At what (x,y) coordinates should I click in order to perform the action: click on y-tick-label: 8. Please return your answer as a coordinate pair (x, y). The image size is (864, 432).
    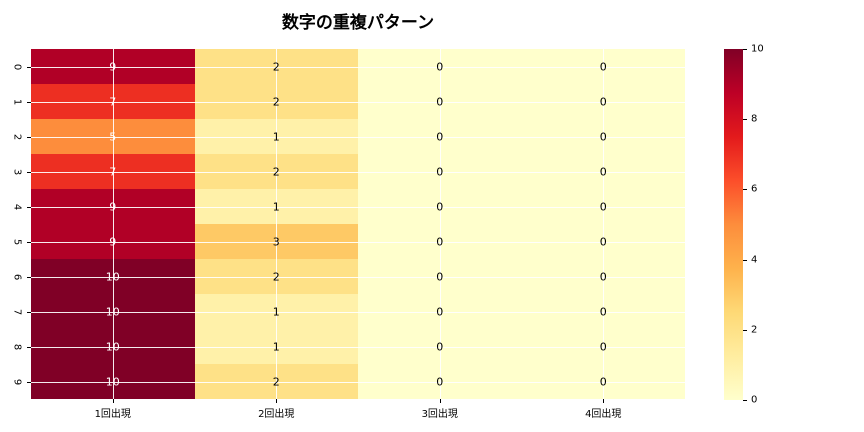
    Looking at the image, I should click on (17, 346).